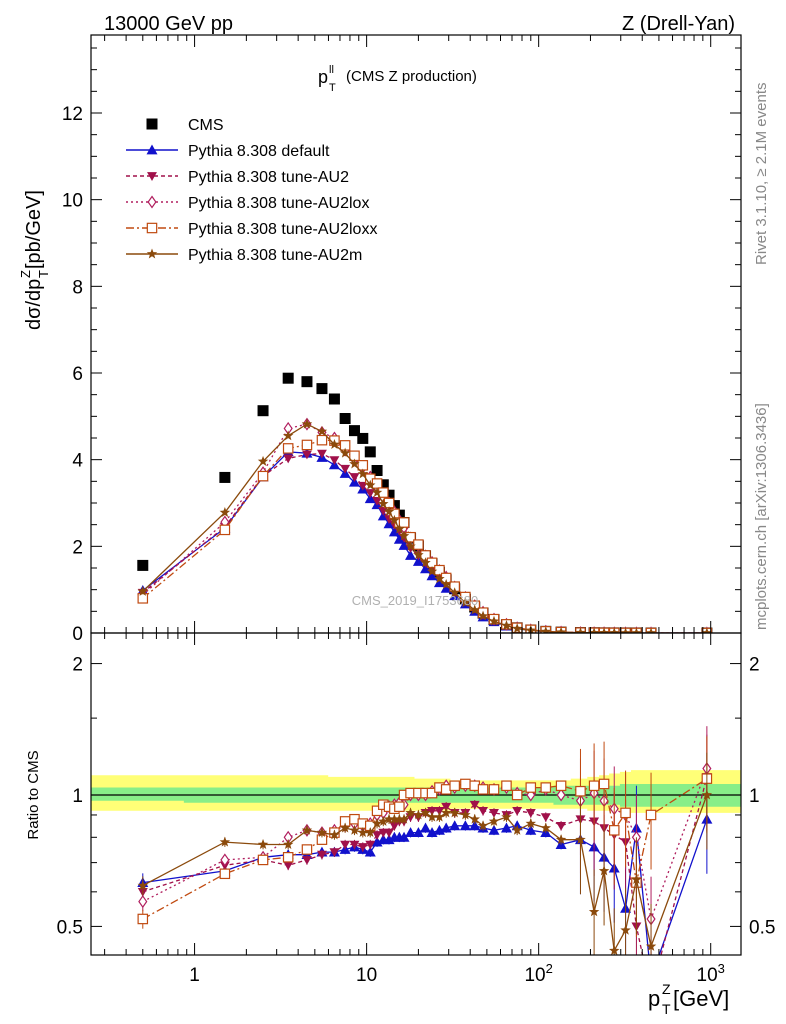 The image size is (786, 1024). What do you see at coordinates (259, 151) in the screenshot?
I see `legend-label-1: Pythia 8.308 default` at bounding box center [259, 151].